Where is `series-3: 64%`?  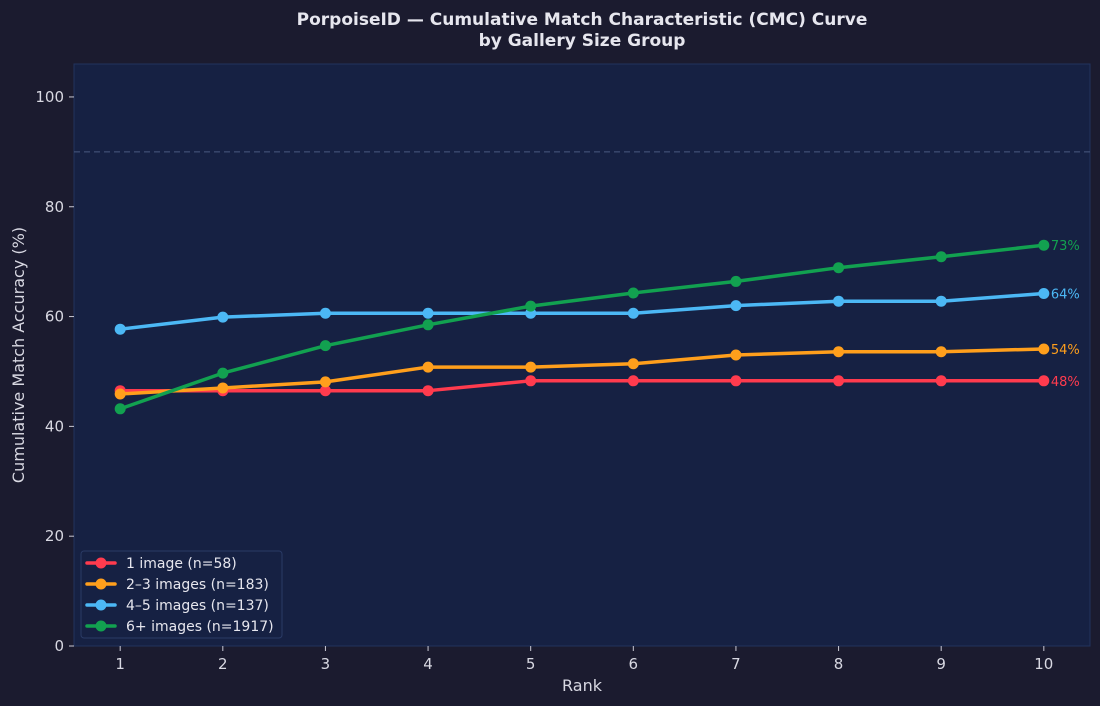
series-3: 64% is located at coordinates (597, 311).